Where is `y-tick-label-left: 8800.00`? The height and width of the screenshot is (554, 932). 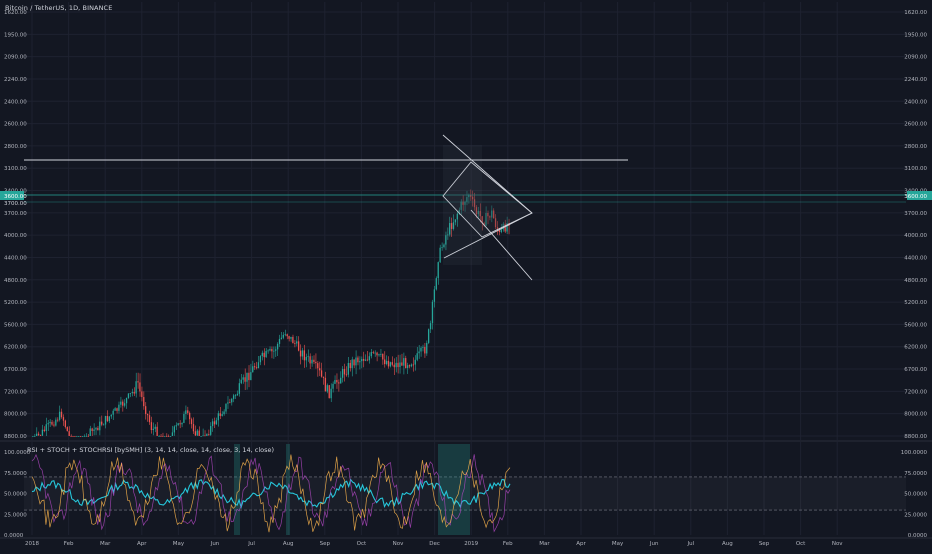 y-tick-label-left: 8800.00 is located at coordinates (15, 437).